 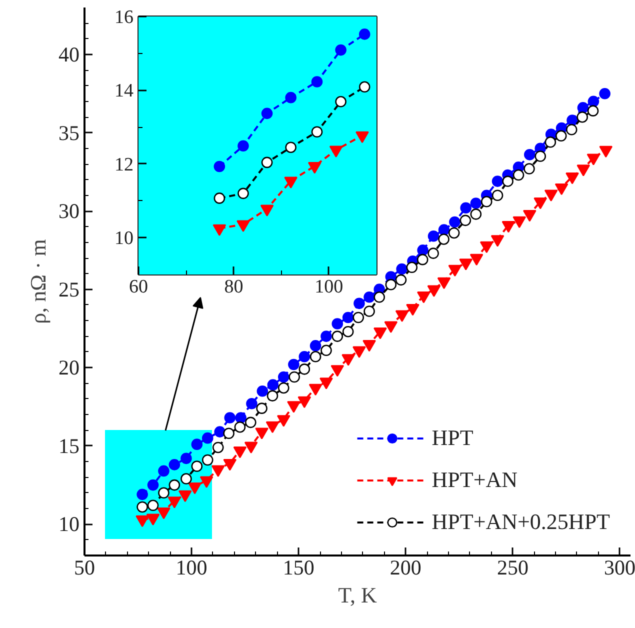 I want to click on y-tick-label: 14, so click(x=124, y=91).